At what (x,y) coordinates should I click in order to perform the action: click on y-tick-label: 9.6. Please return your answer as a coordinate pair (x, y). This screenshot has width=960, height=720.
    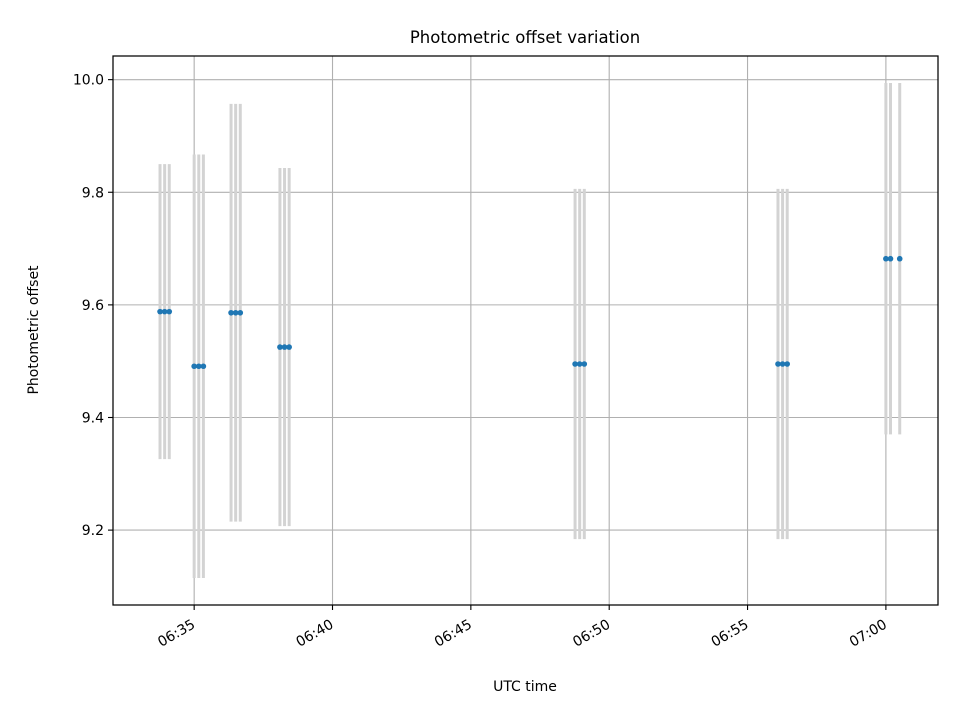
    Looking at the image, I should click on (93, 306).